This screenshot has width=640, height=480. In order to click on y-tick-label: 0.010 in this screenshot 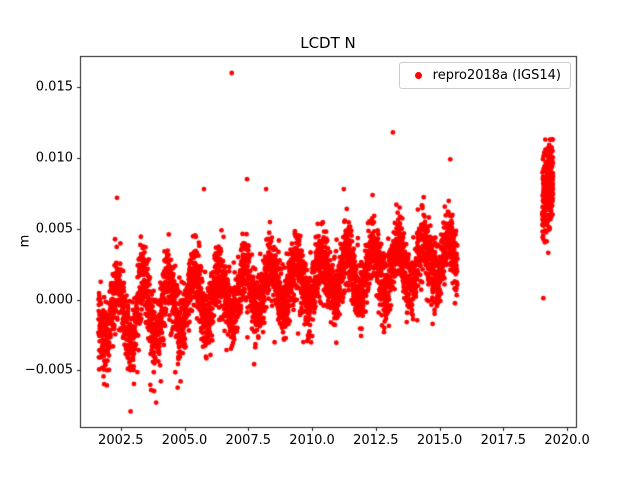, I will do `click(54, 158)`.